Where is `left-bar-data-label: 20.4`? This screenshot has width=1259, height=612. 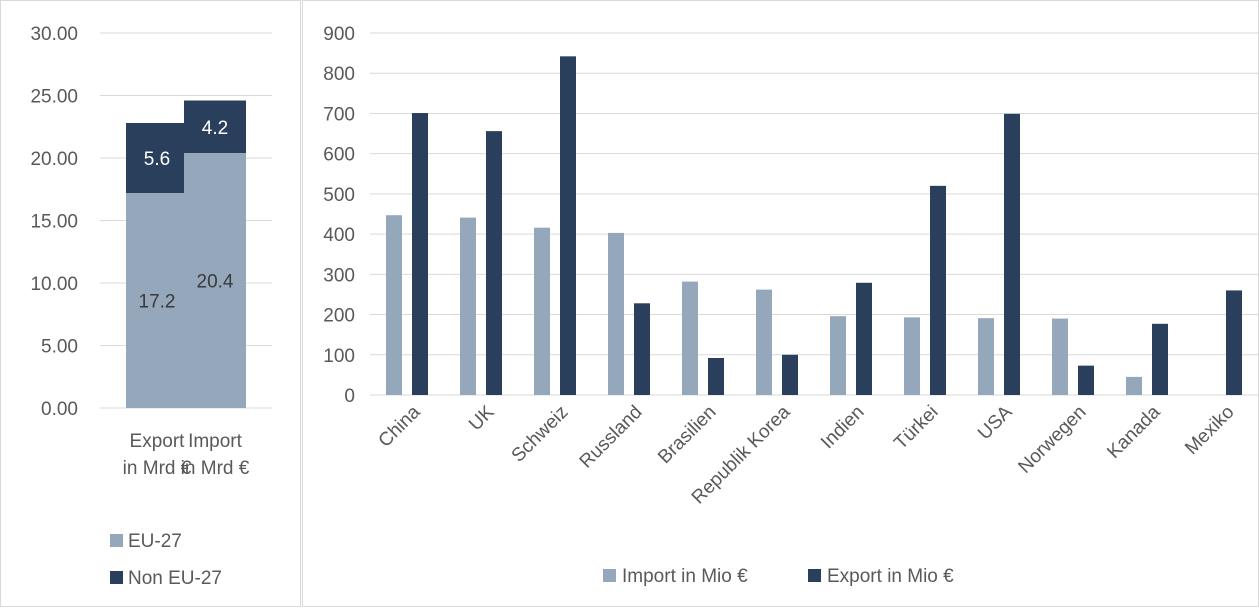
left-bar-data-label: 20.4 is located at coordinates (215, 282).